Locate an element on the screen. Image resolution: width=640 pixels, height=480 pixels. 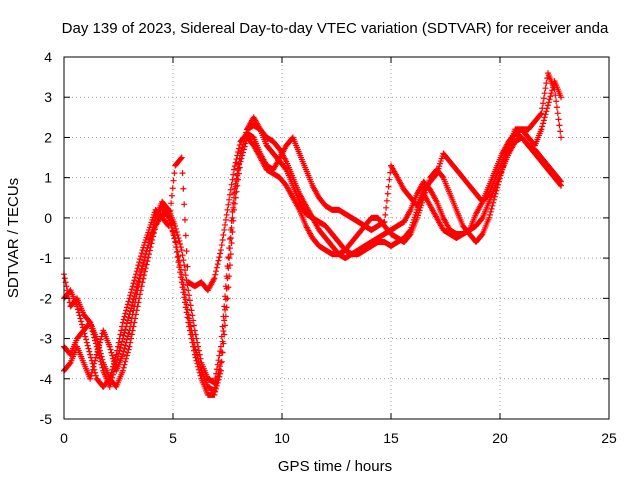
x-tick-label: 15 is located at coordinates (391, 438).